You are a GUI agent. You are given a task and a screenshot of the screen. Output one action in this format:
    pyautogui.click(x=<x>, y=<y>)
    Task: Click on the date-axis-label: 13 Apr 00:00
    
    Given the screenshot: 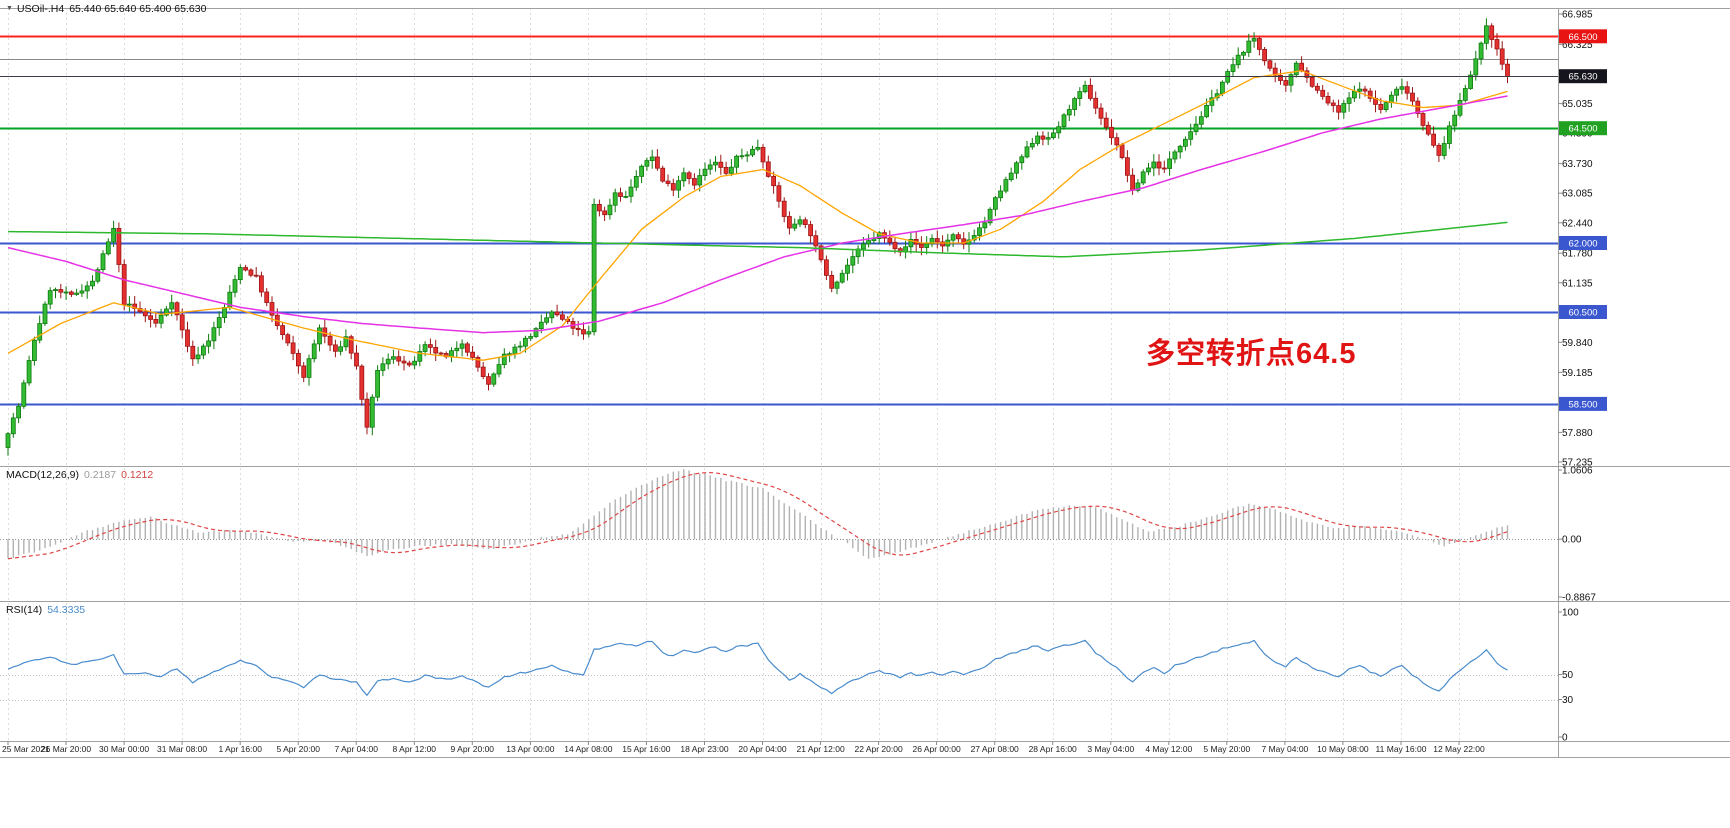 What is the action you would take?
    pyautogui.click(x=530, y=749)
    